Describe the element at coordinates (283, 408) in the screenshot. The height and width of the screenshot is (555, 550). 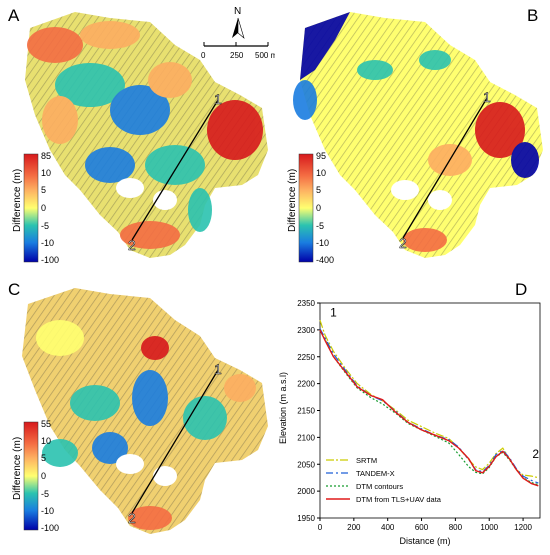
I see `y-axis-label: Elevation (m a.s.l)` at that location.